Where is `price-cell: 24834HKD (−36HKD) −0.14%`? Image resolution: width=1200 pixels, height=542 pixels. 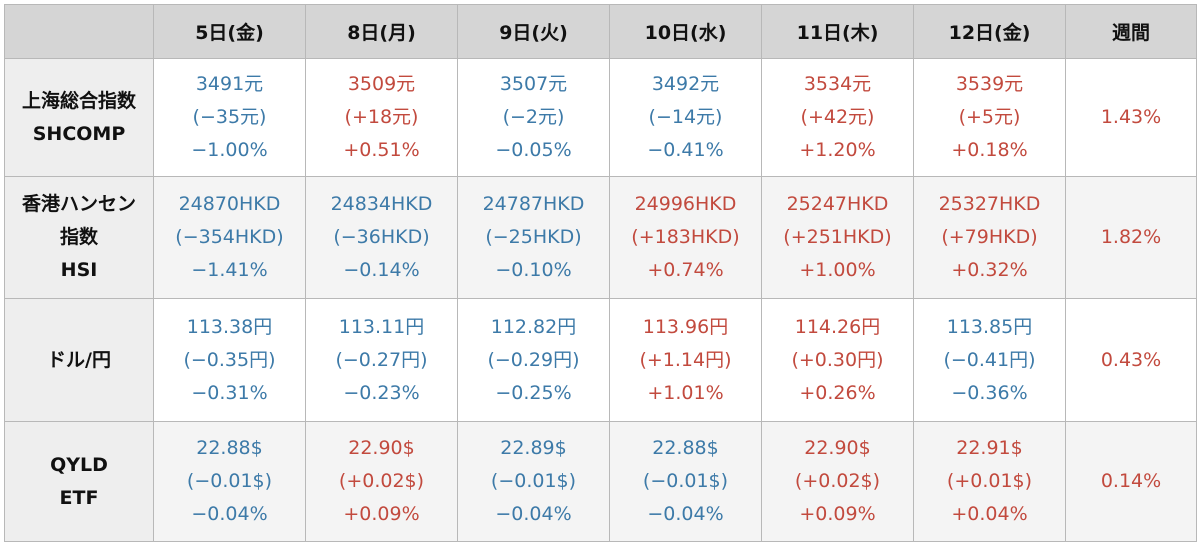 price-cell: 24834HKD (−36HKD) −0.14% is located at coordinates (381, 237).